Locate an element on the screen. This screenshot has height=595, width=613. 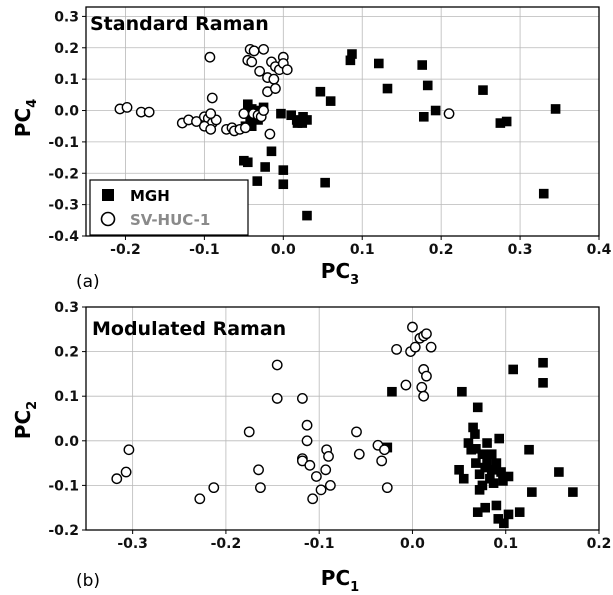
y-tick-label: -0.1 is located at coordinates (63, 486).